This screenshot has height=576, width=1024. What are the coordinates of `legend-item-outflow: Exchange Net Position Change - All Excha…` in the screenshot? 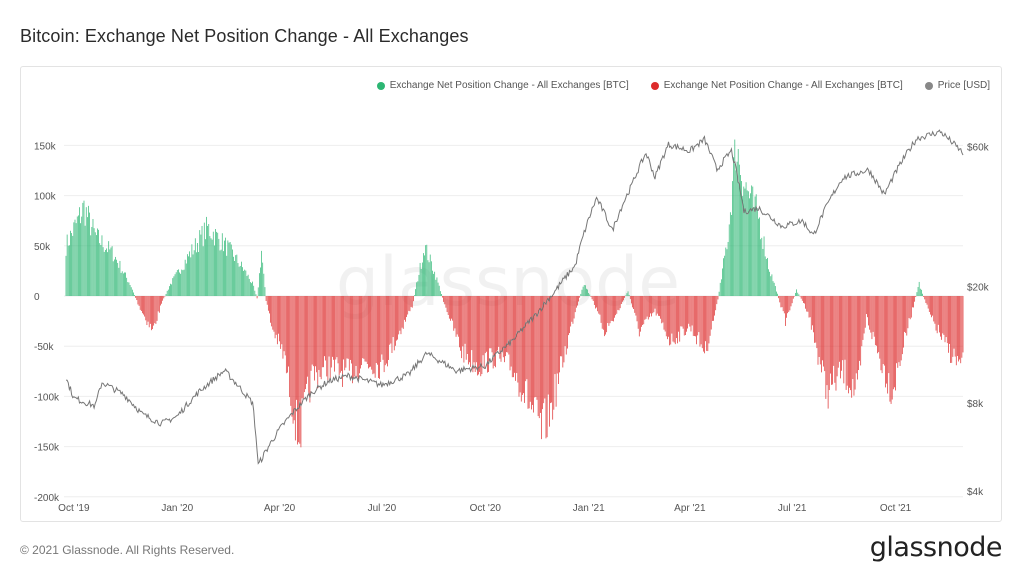 It's located at (776, 85).